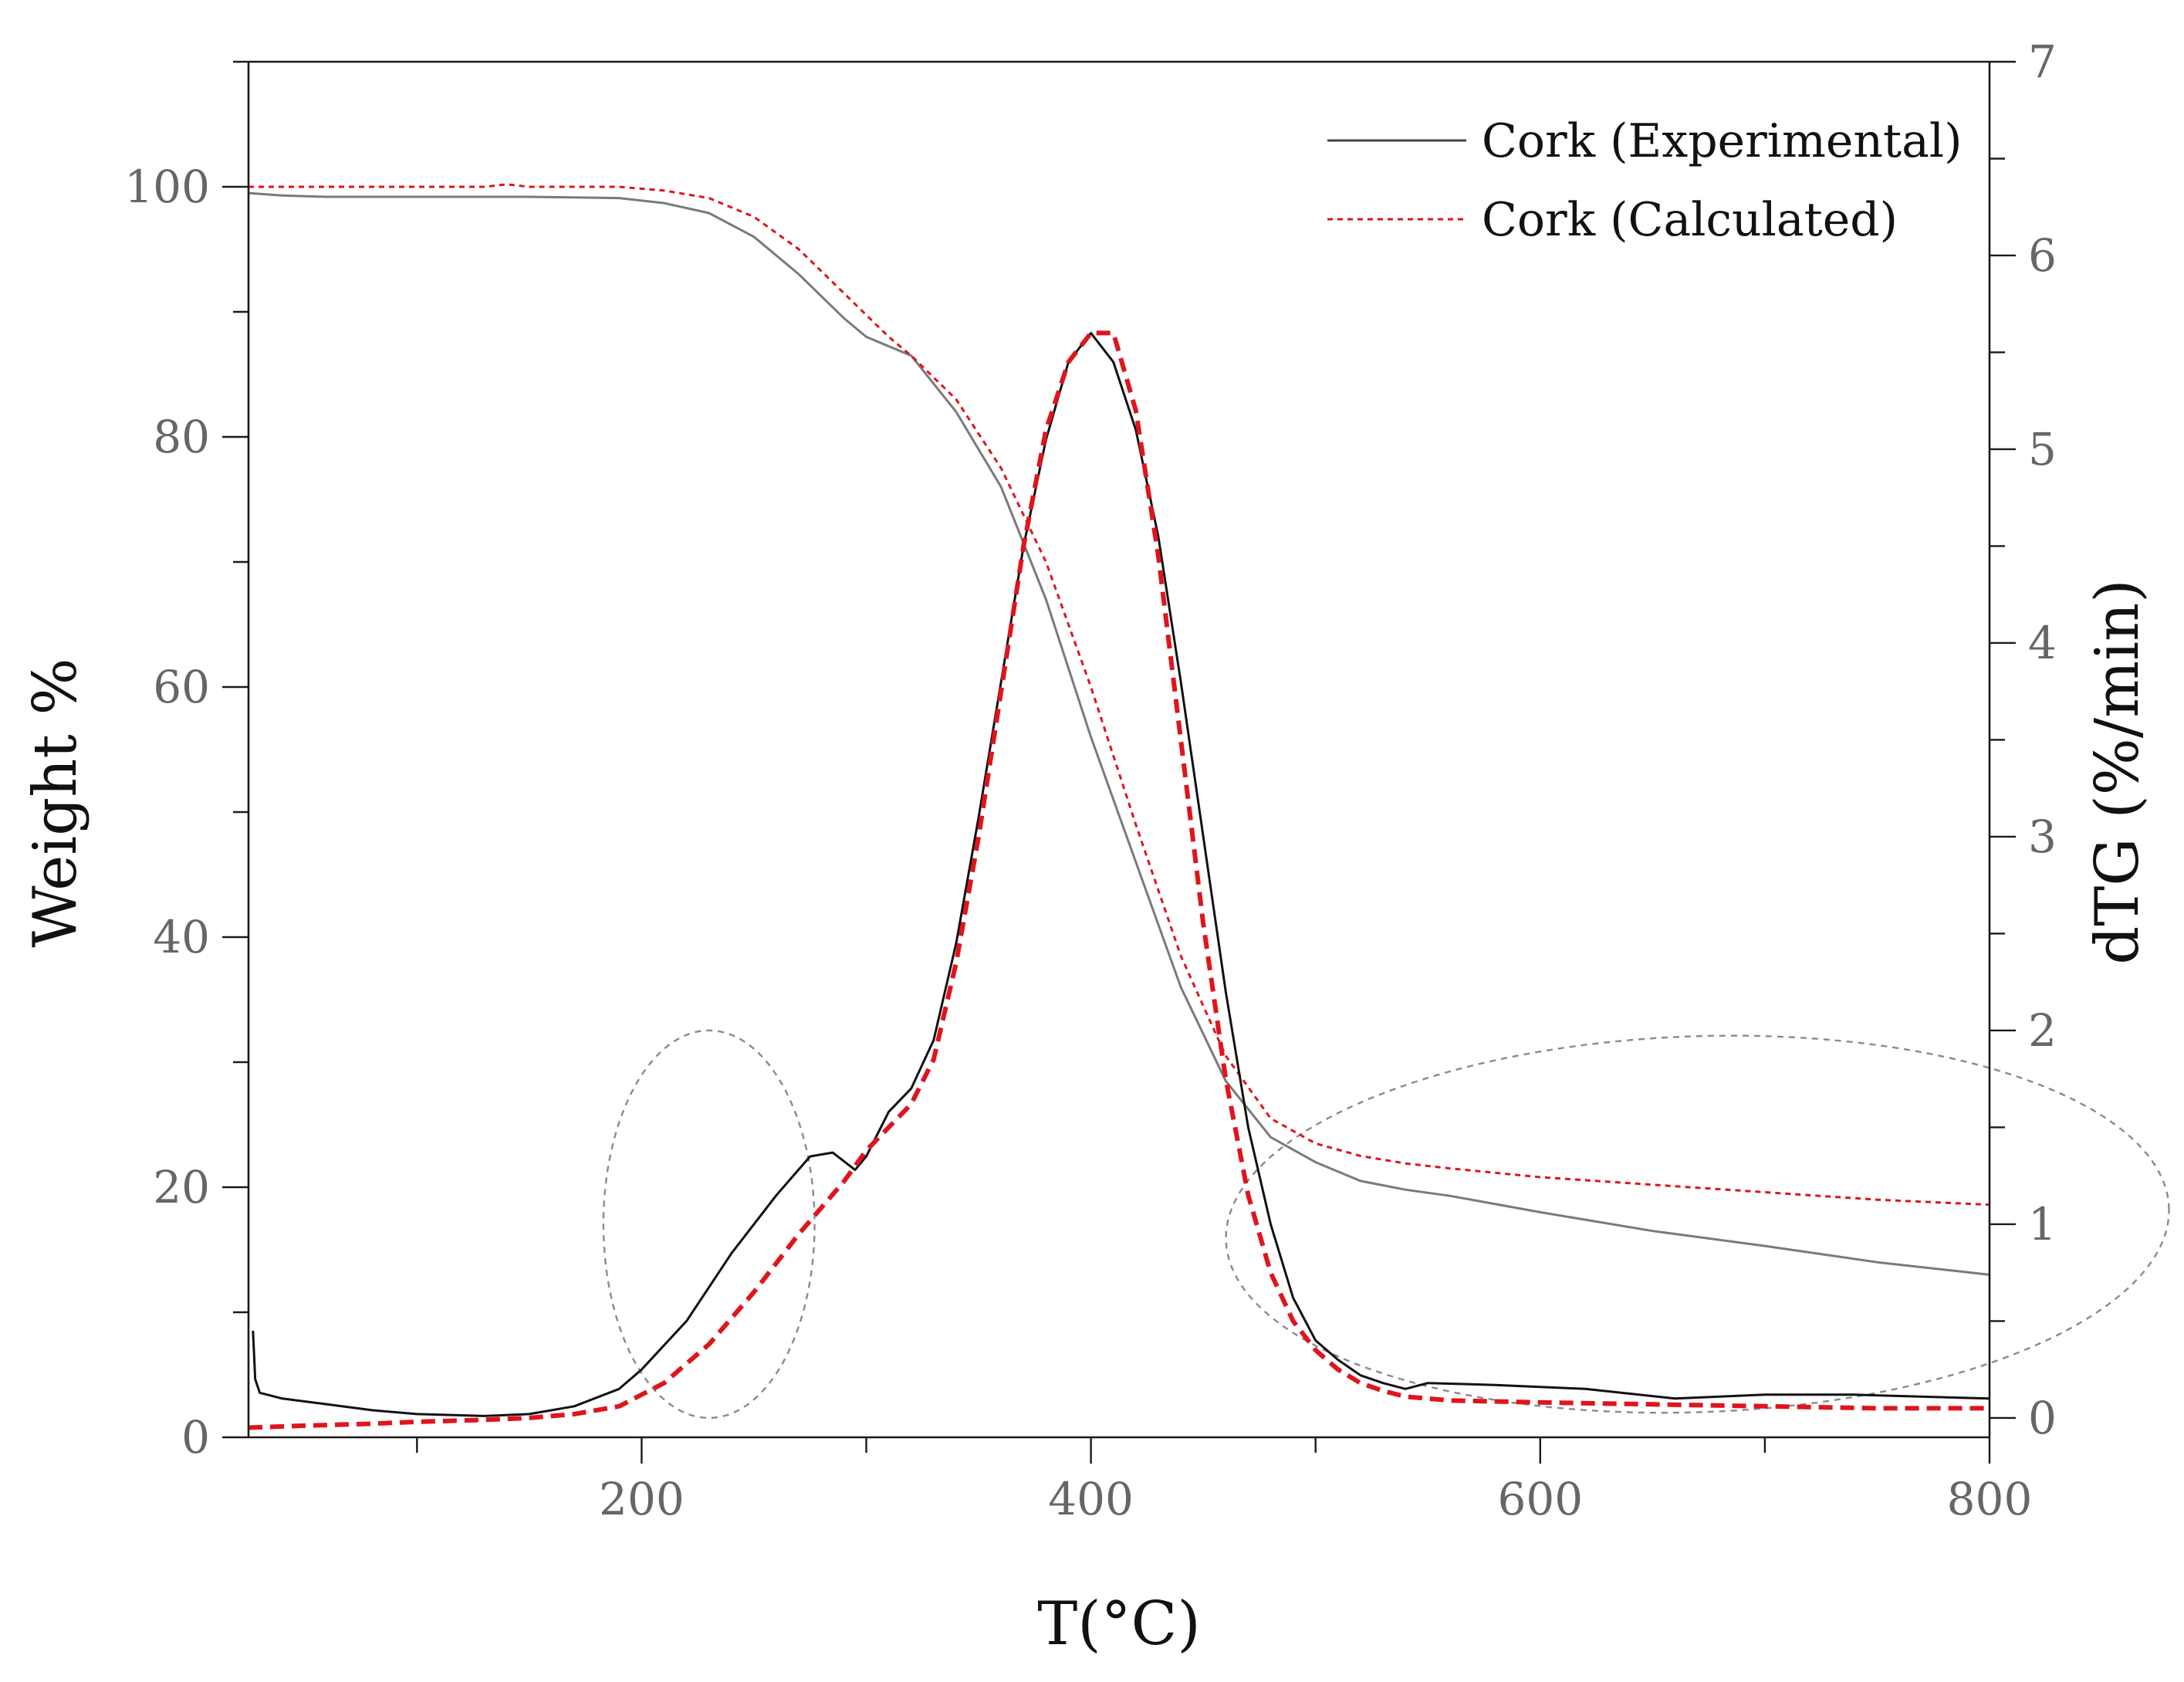  What do you see at coordinates (1990, 1499) in the screenshot?
I see `x-tick-label: 800` at bounding box center [1990, 1499].